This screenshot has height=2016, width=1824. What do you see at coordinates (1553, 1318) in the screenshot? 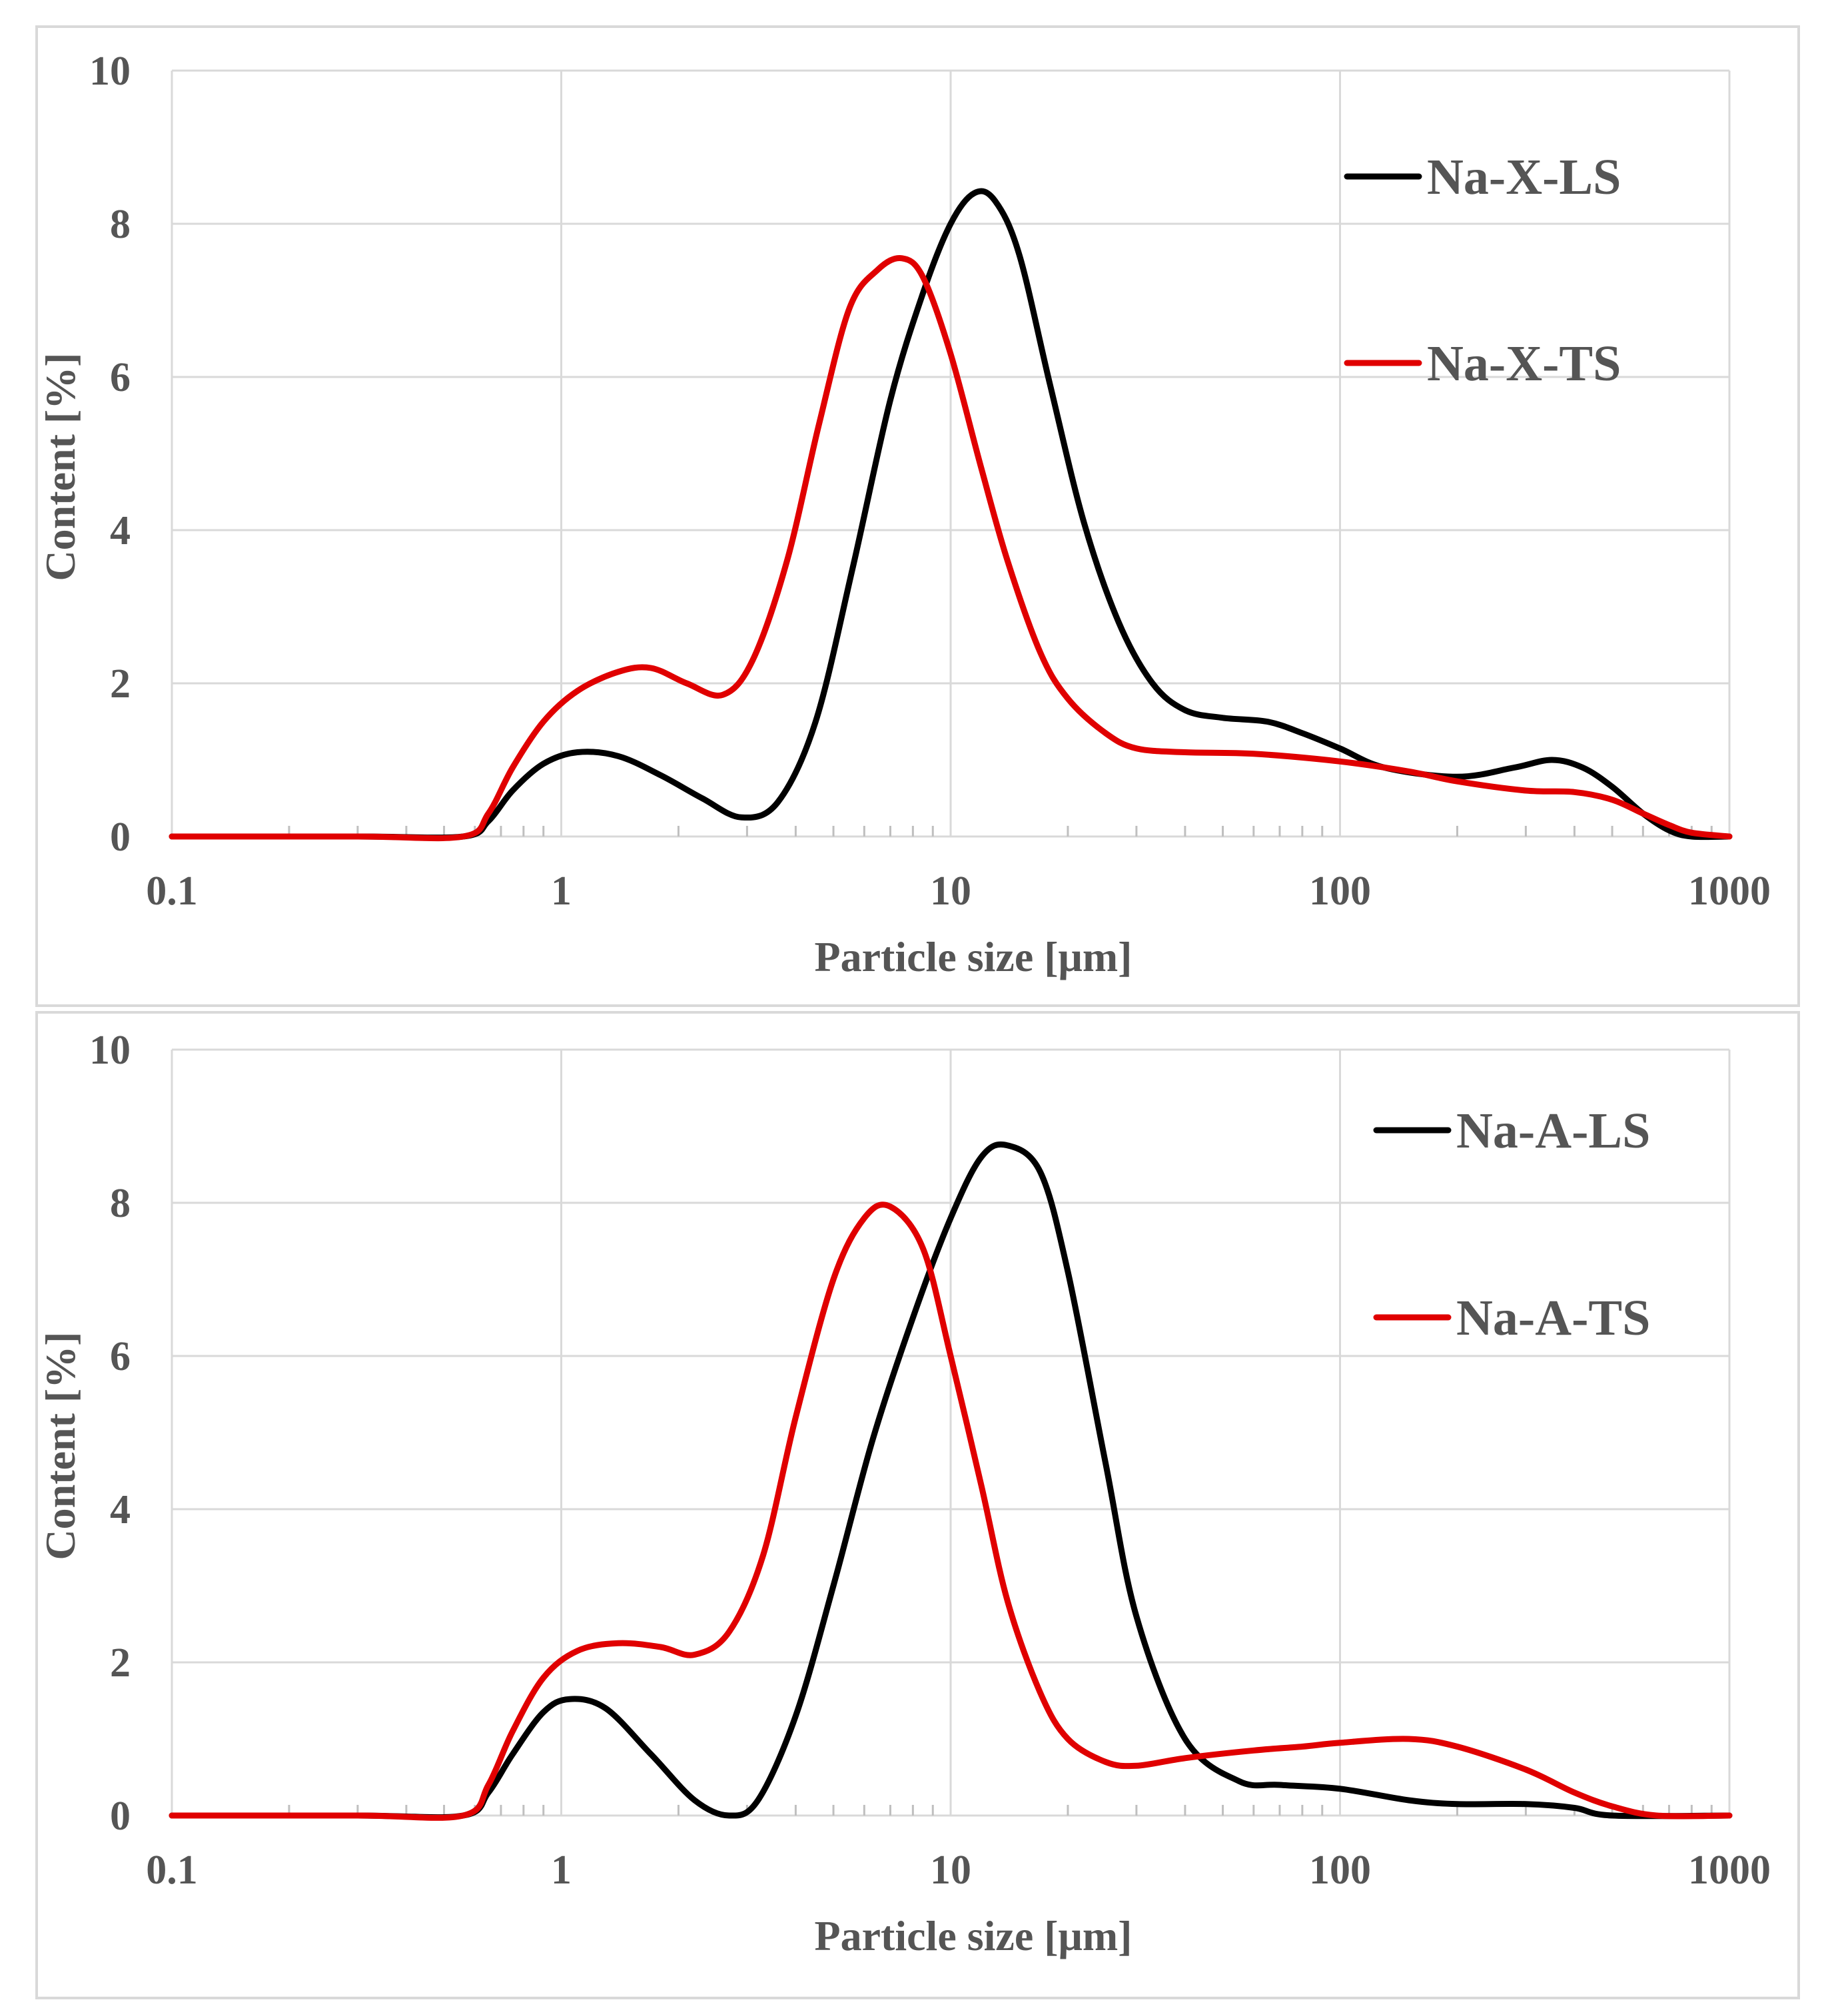
I see `legend-label: Na-A-TS` at bounding box center [1553, 1318].